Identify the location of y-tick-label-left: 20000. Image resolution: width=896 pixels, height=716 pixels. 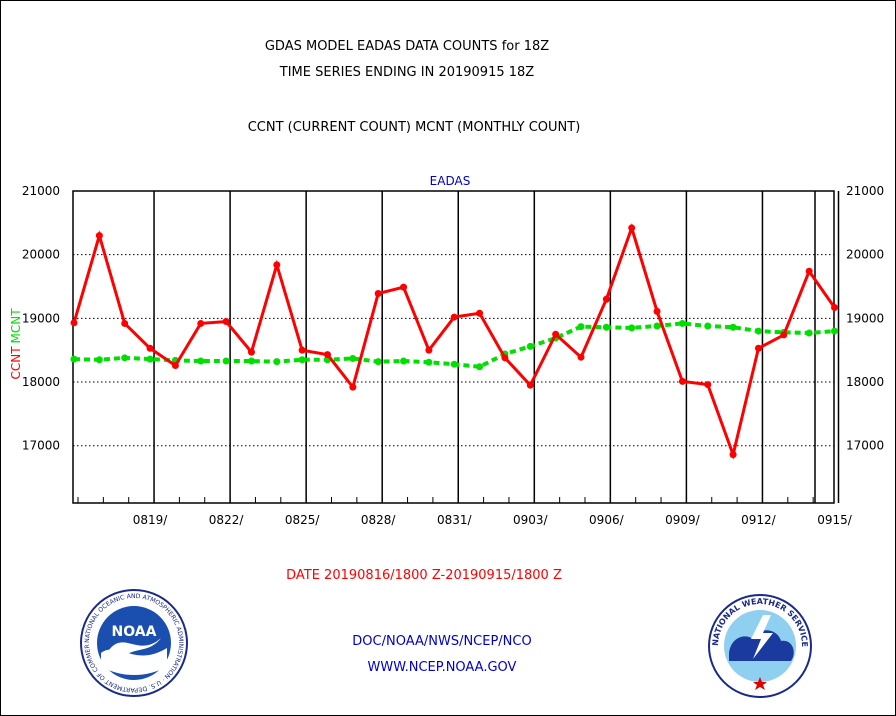
(41, 255).